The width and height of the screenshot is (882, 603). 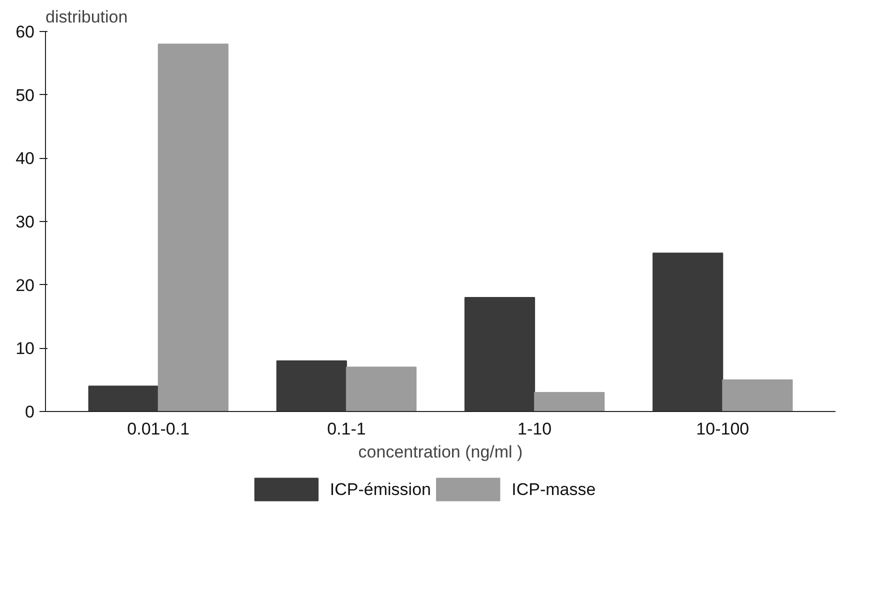 I want to click on x-tick-label: 0.01-0.1, so click(x=158, y=429).